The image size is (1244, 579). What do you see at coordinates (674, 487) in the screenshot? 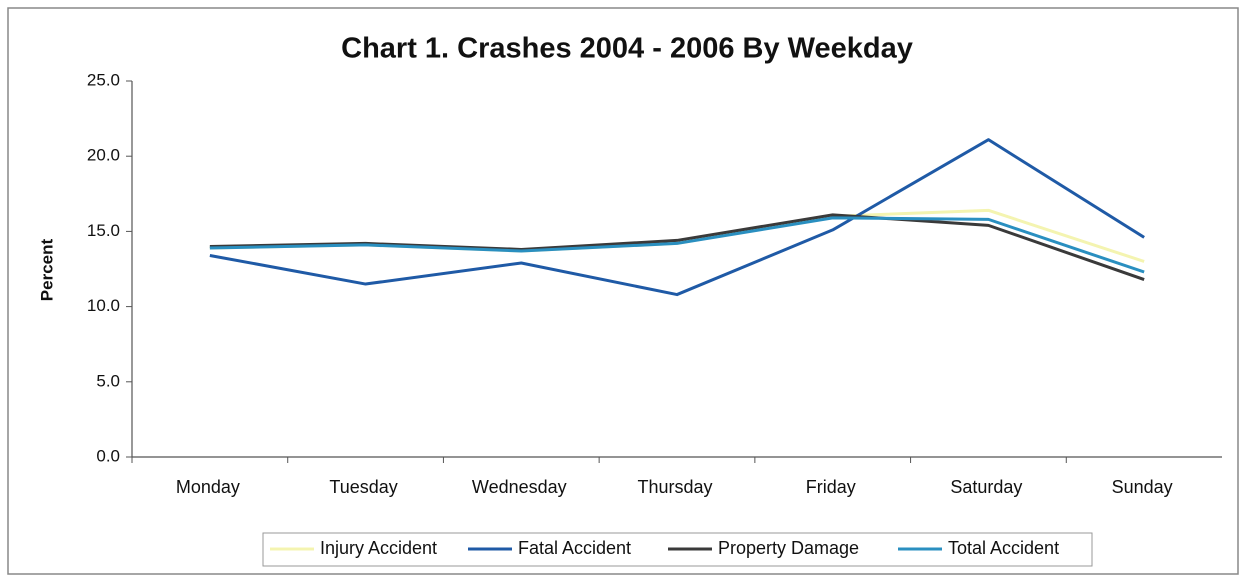
I see `x-tick-label: Thursday` at bounding box center [674, 487].